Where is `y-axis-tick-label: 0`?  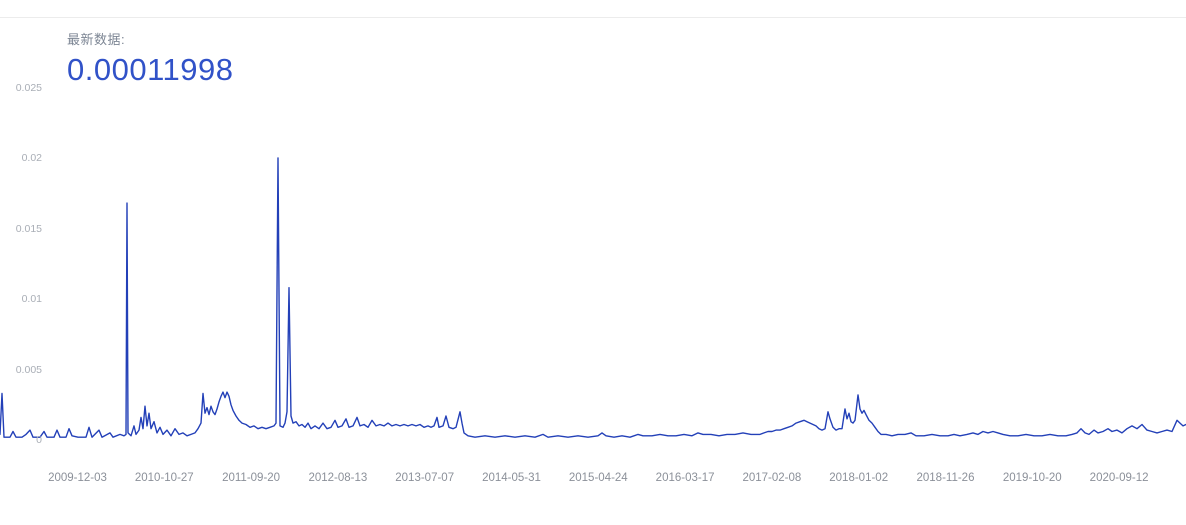 y-axis-tick-label: 0 is located at coordinates (39, 440).